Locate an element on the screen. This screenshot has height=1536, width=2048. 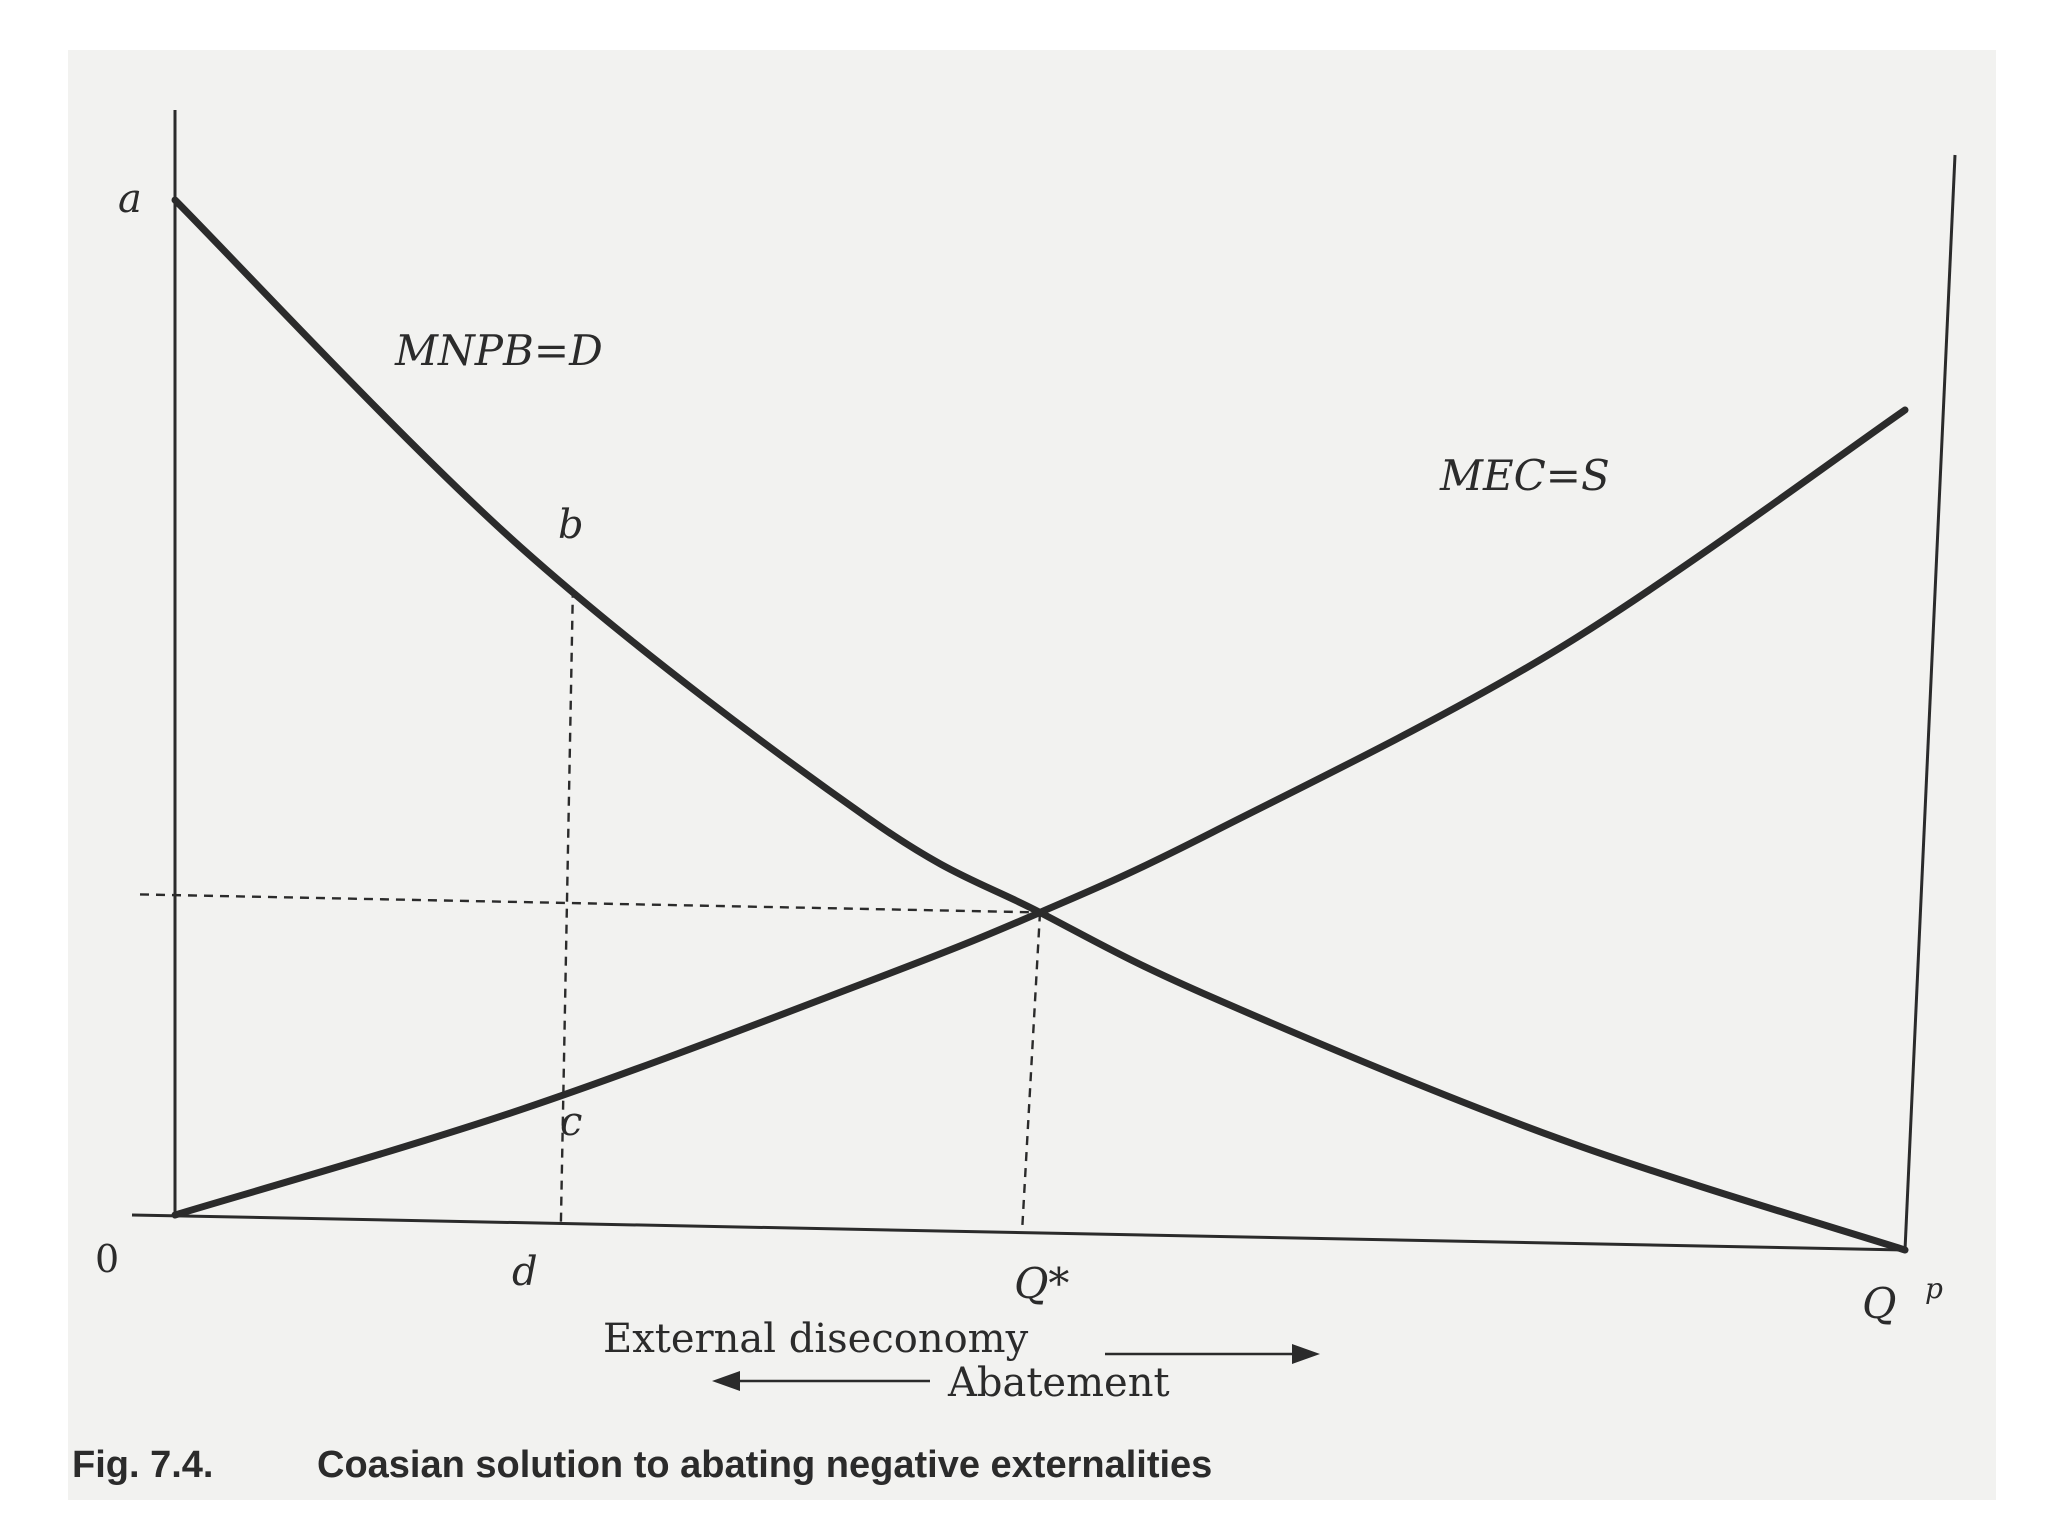
guide-line-horizontal is located at coordinates (590, 903).